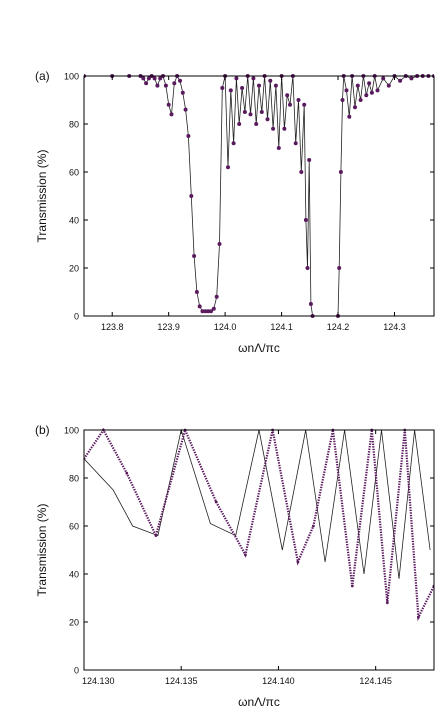 This screenshot has height=708, width=436. Describe the element at coordinates (181, 681) in the screenshot. I see `x-tick-label: 124.135` at that location.